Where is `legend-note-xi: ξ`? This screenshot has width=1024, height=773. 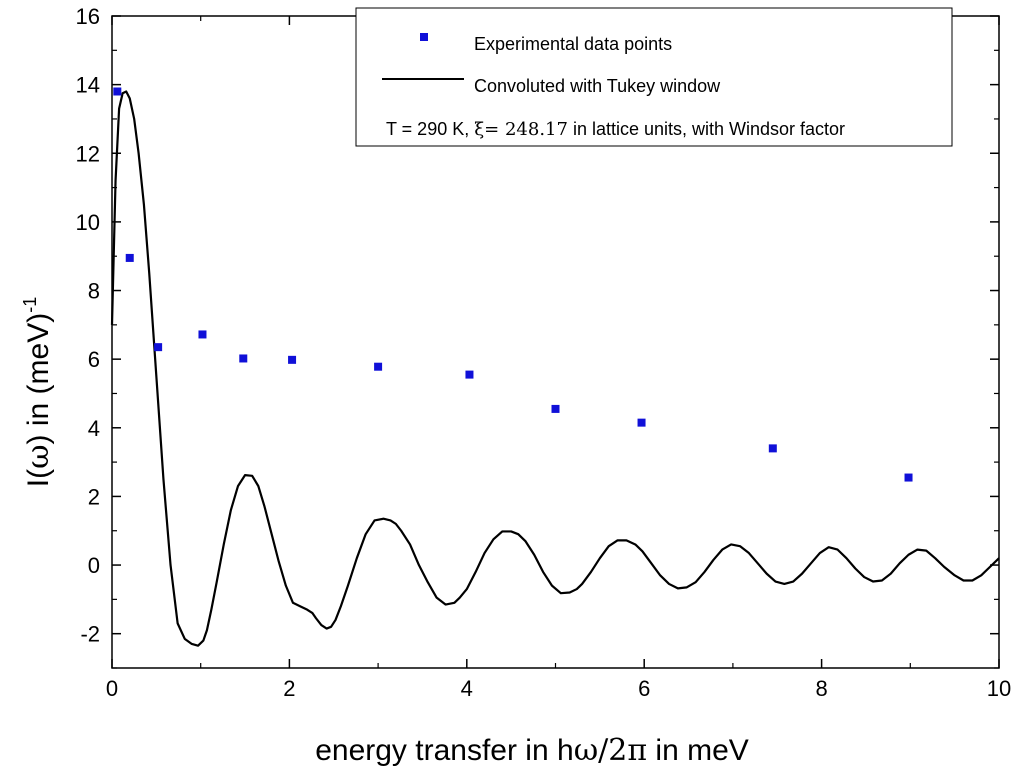 legend-note-xi: ξ is located at coordinates (479, 129).